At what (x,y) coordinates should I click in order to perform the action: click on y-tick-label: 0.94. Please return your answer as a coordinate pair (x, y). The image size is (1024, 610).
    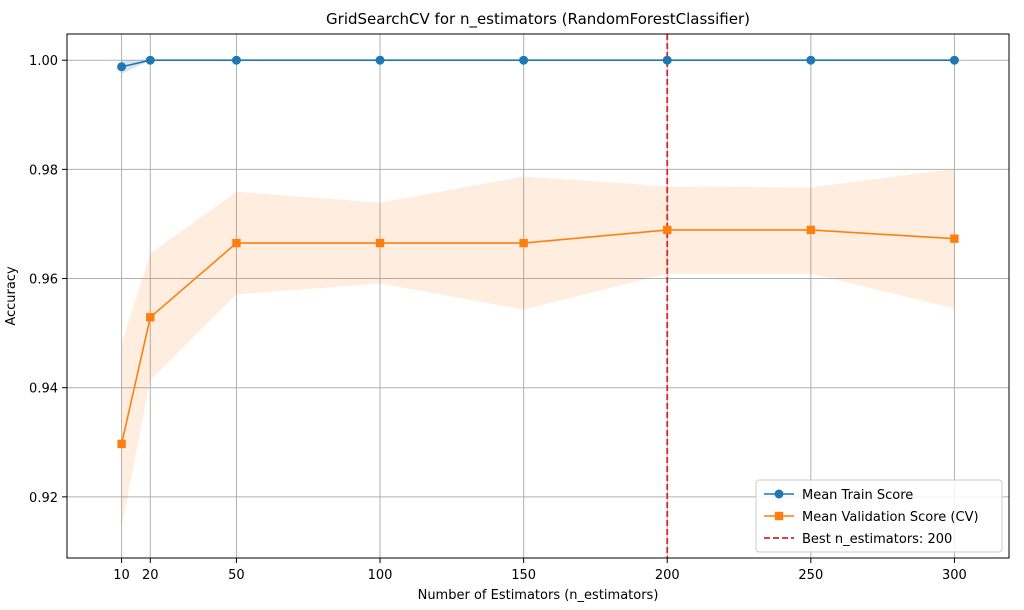
    Looking at the image, I should click on (43, 389).